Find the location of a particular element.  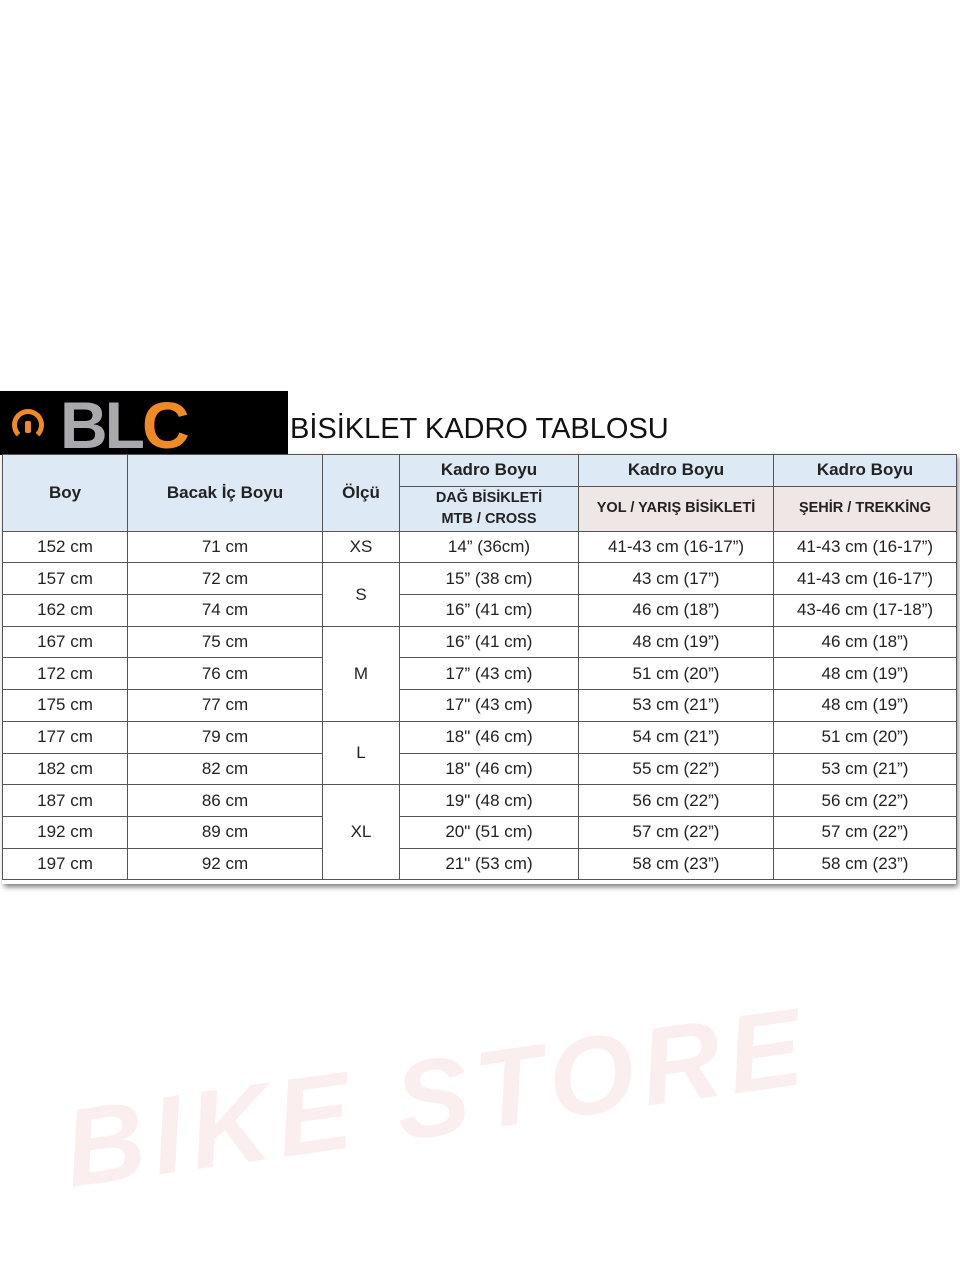

header-bacak: Bacak İç Boyu is located at coordinates (225, 493).